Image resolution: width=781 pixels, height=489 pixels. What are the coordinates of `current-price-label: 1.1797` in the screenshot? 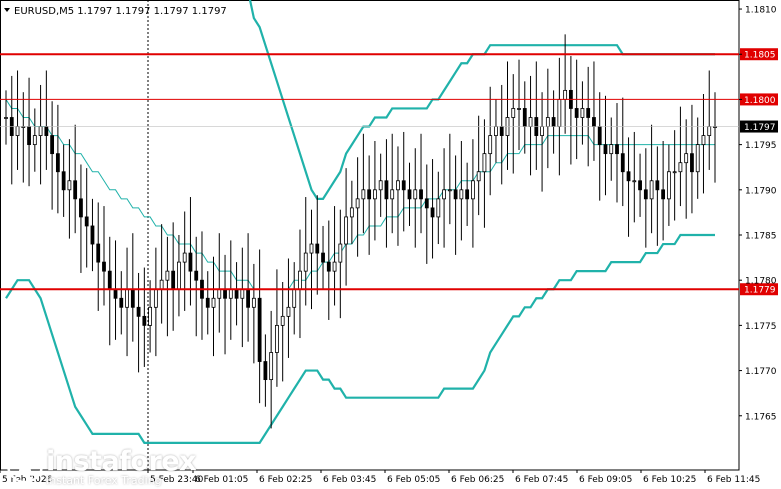 It's located at (759, 126).